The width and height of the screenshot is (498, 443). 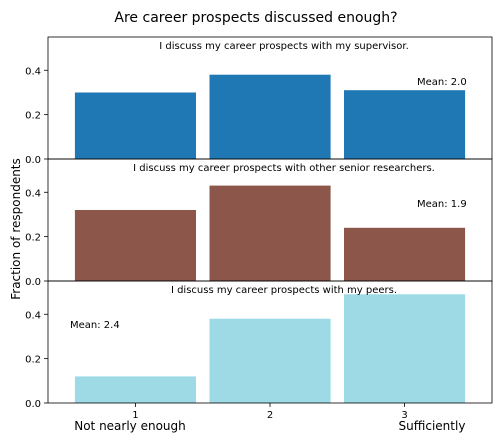 What do you see at coordinates (255, 18) in the screenshot?
I see `chart-title: Are career prospects discussed enough?` at bounding box center [255, 18].